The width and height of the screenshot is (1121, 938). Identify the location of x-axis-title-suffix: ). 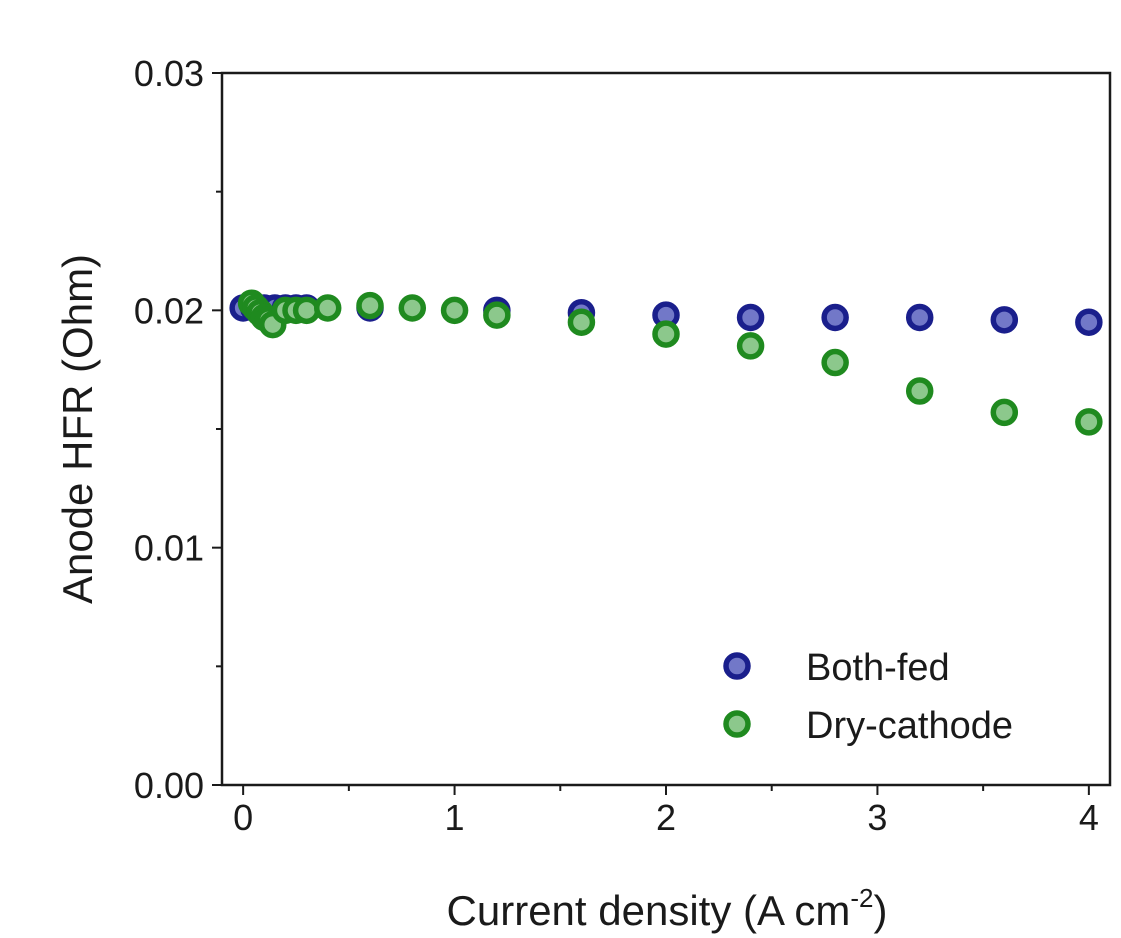
(880, 910).